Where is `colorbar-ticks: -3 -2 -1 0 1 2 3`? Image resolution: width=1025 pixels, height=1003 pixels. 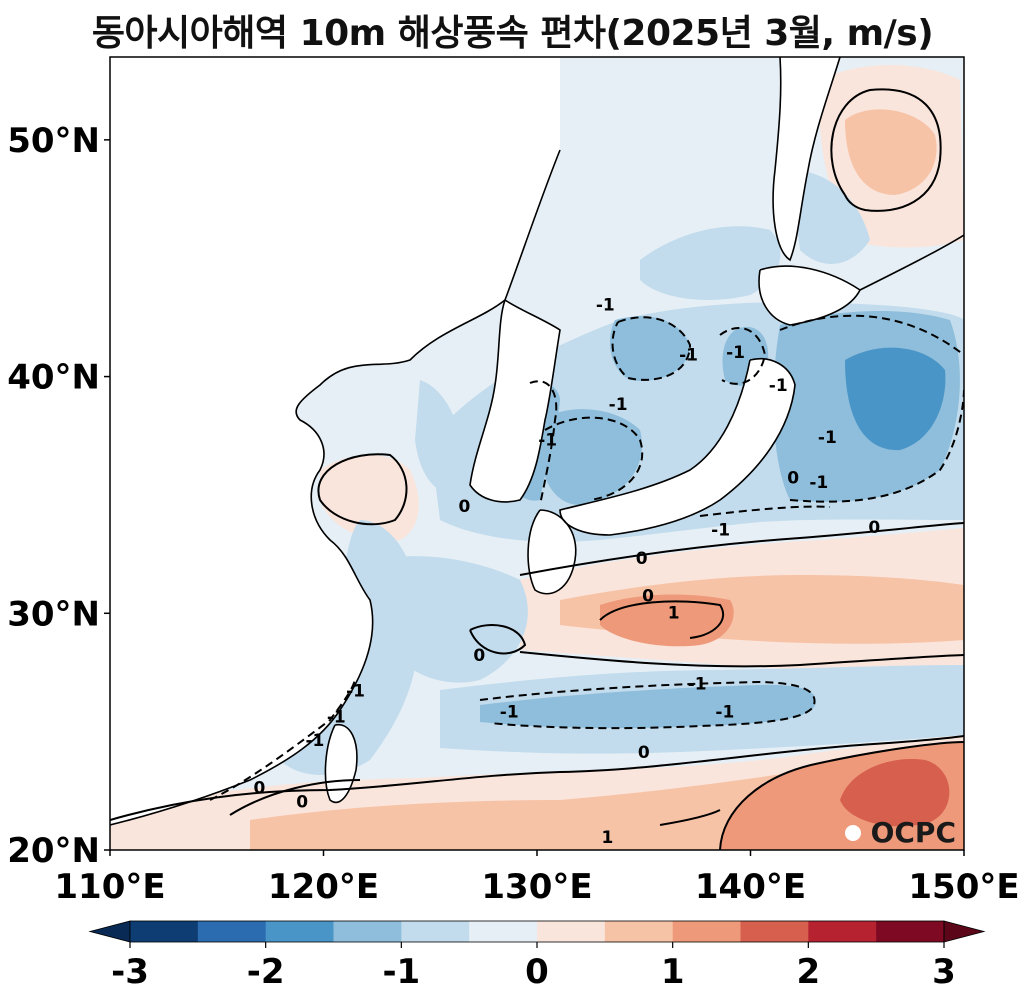 colorbar-ticks: -3 -2 -1 0 1 2 3 is located at coordinates (533, 967).